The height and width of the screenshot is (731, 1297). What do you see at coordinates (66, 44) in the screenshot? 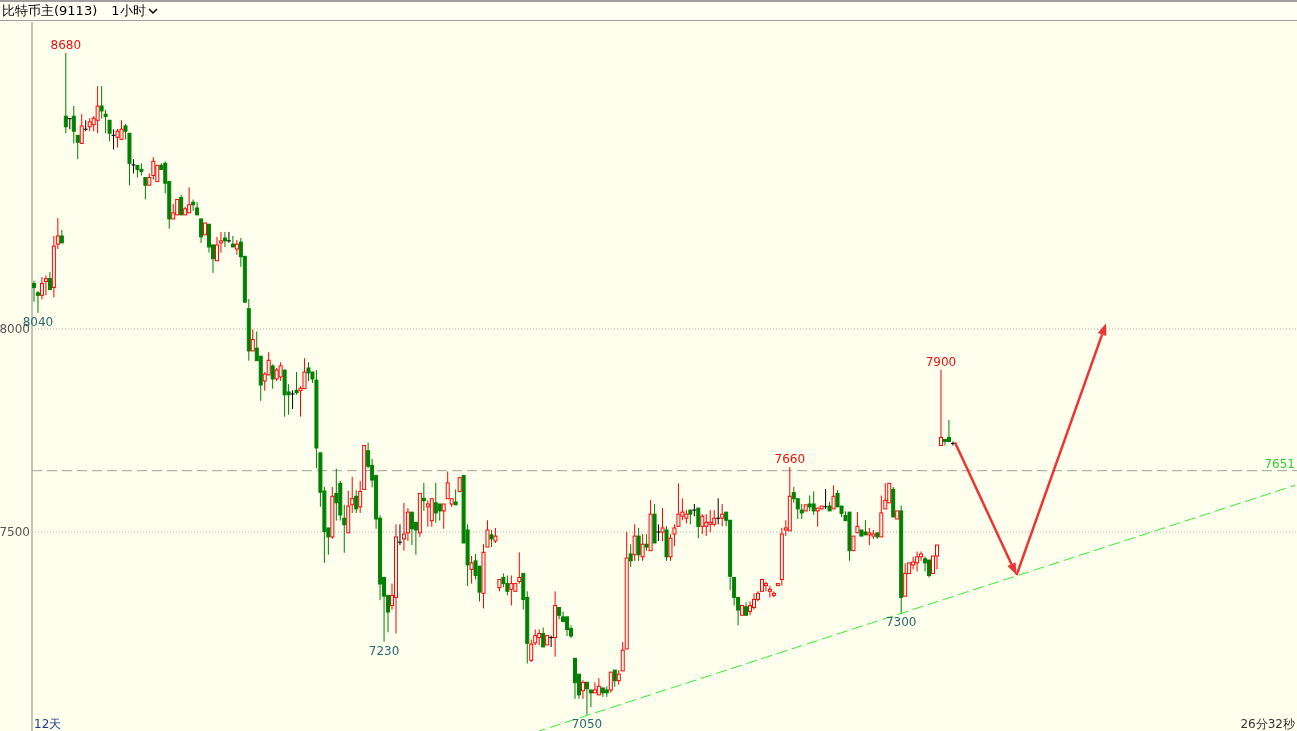
I see `annotation: 8680` at bounding box center [66, 44].